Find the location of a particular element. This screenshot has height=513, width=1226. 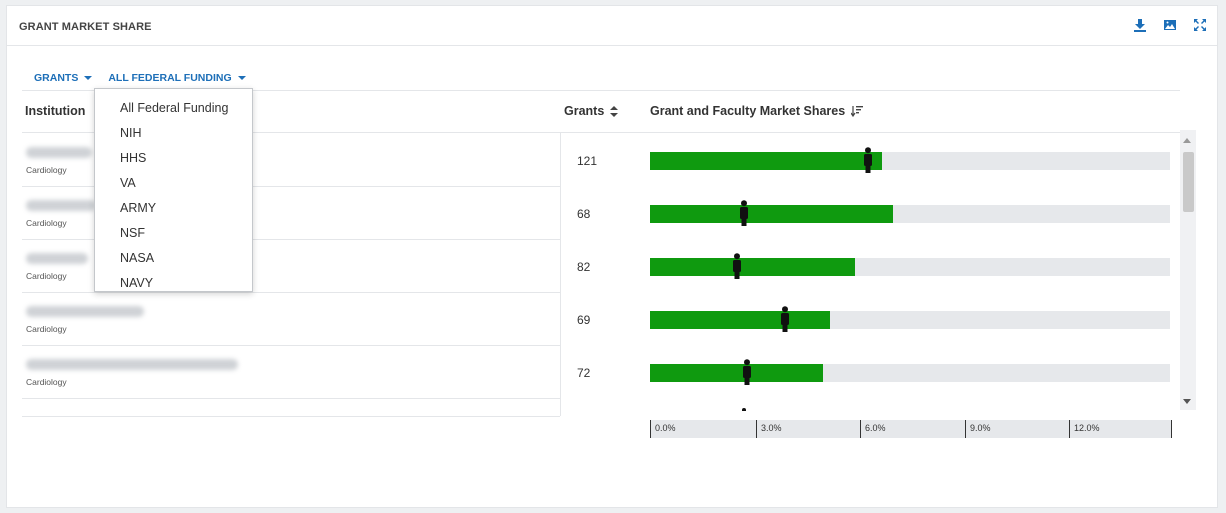

faculty-marker-partial is located at coordinates (744, 409).